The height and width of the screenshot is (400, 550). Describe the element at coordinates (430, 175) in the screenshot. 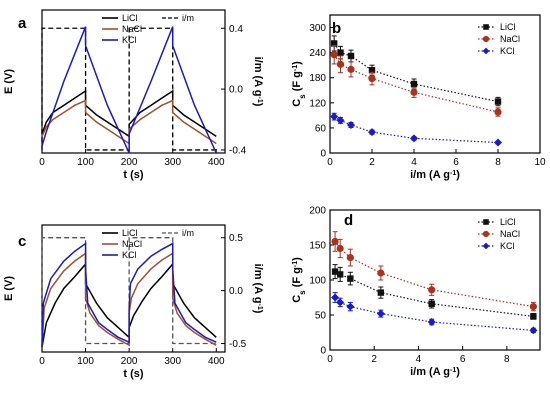

I see `x-axis-label-part: i/m (A g` at that location.